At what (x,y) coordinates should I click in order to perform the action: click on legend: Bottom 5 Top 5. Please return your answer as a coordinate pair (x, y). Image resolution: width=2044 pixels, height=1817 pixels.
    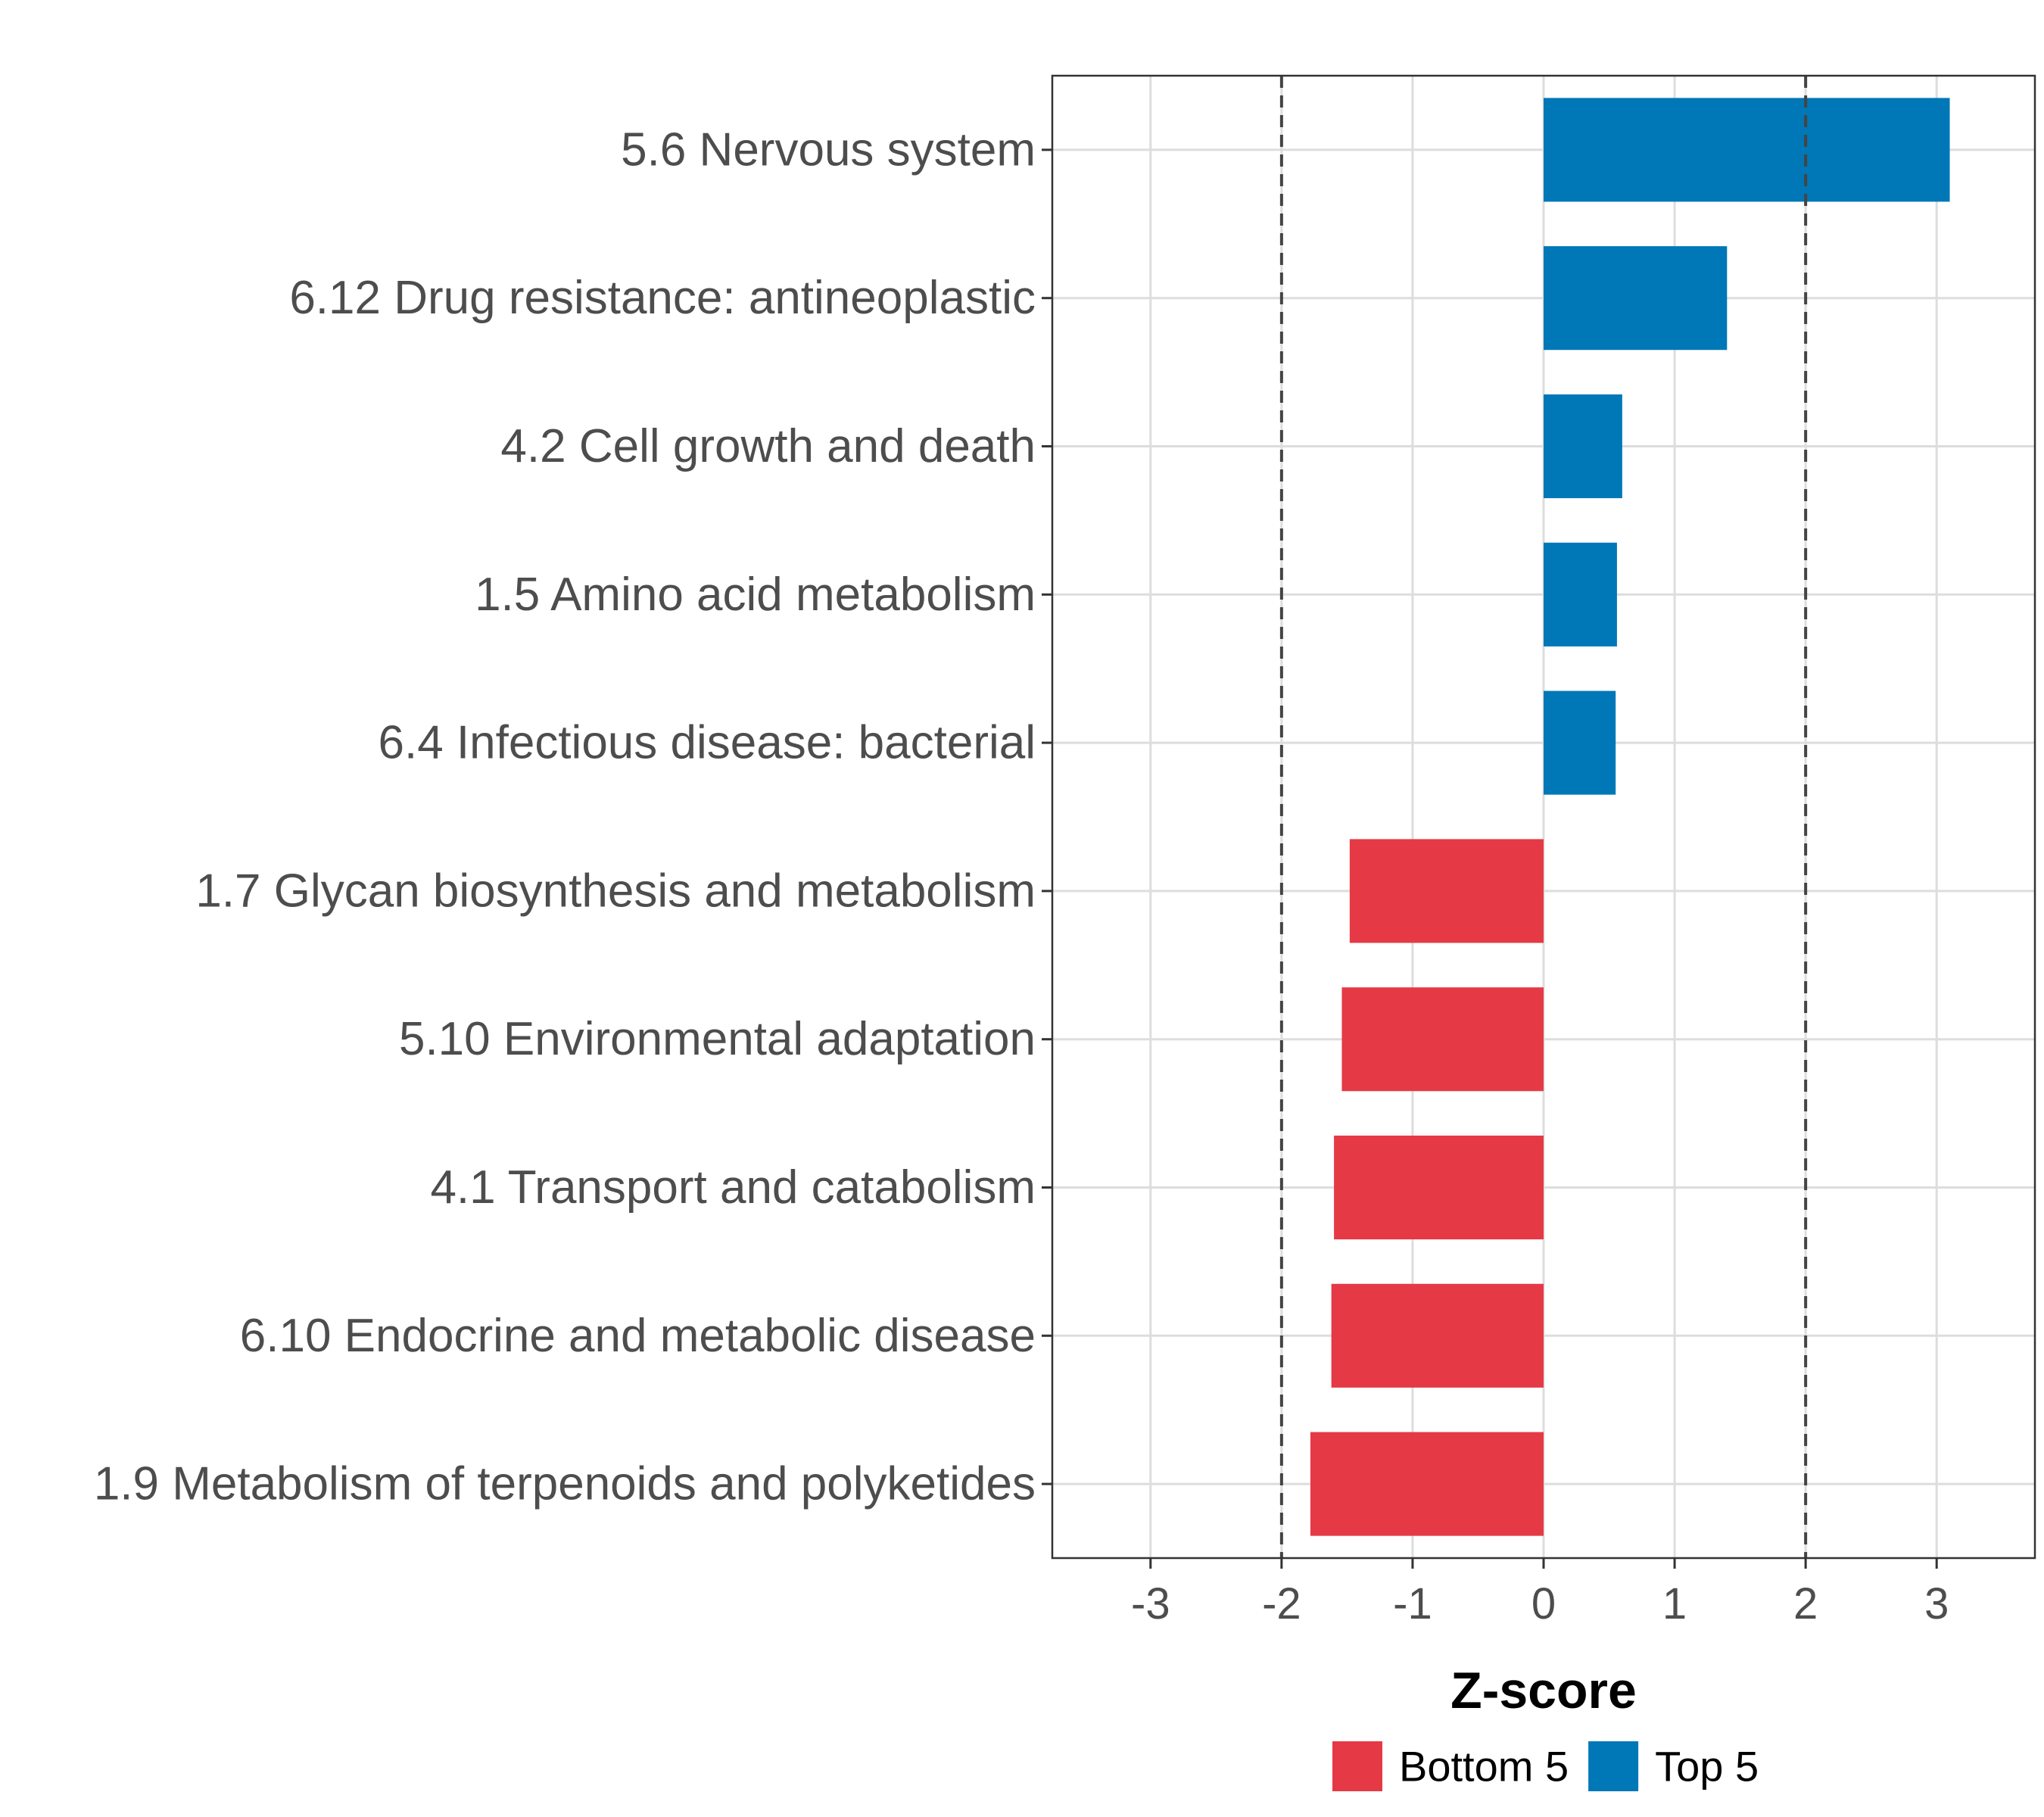
    Looking at the image, I should click on (1545, 1766).